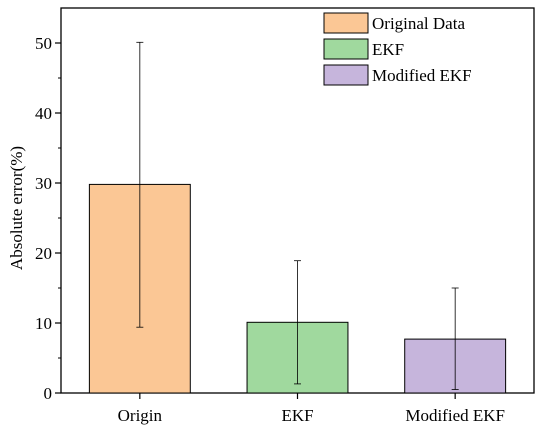 Image resolution: width=550 pixels, height=437 pixels. What do you see at coordinates (422, 75) in the screenshot?
I see `legend-label: Modified EKF` at bounding box center [422, 75].